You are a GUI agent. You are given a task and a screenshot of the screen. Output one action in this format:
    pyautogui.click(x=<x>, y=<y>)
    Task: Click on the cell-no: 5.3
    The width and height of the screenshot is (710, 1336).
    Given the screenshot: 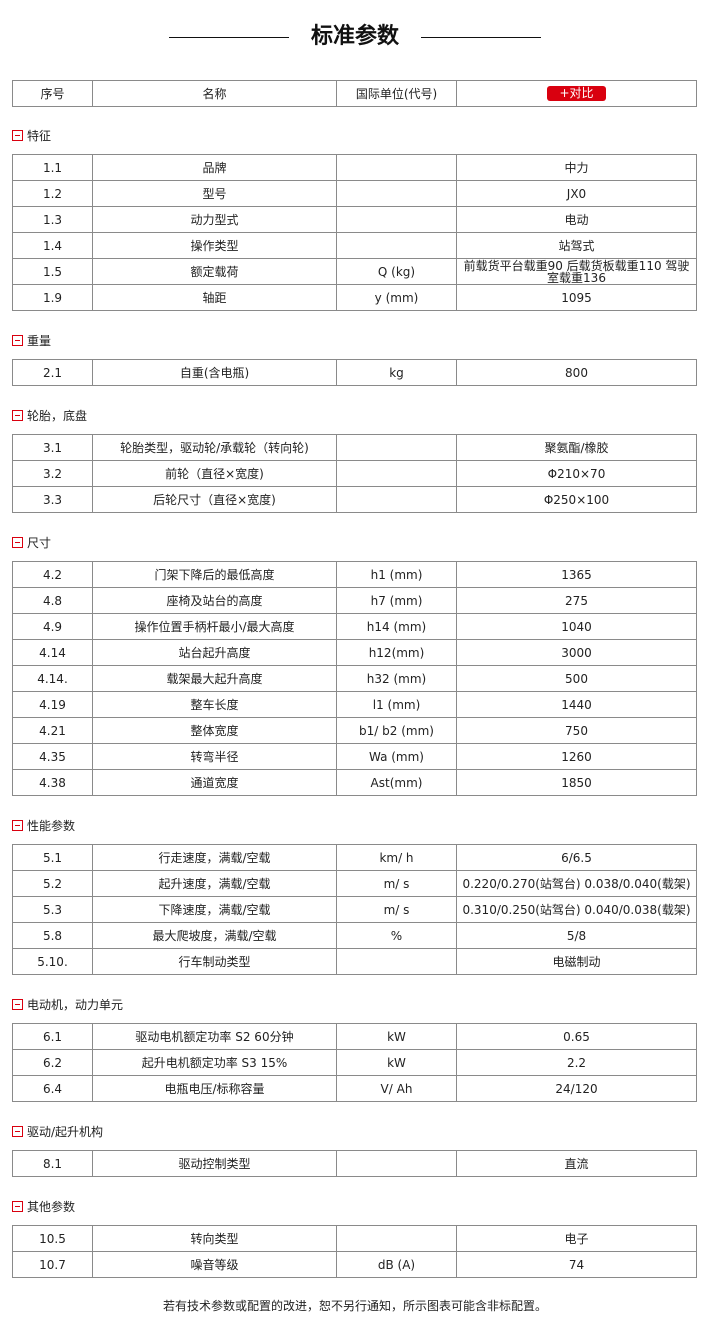 What is the action you would take?
    pyautogui.click(x=52, y=909)
    